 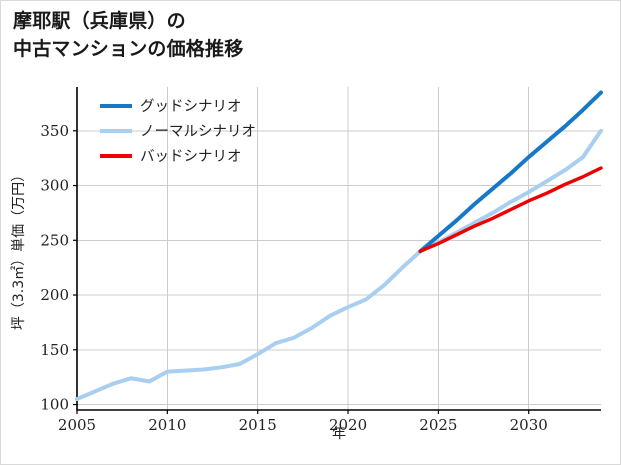 What do you see at coordinates (191, 157) in the screenshot?
I see `legend-label-バッドシナリオ: バッドシナリオ` at bounding box center [191, 157].